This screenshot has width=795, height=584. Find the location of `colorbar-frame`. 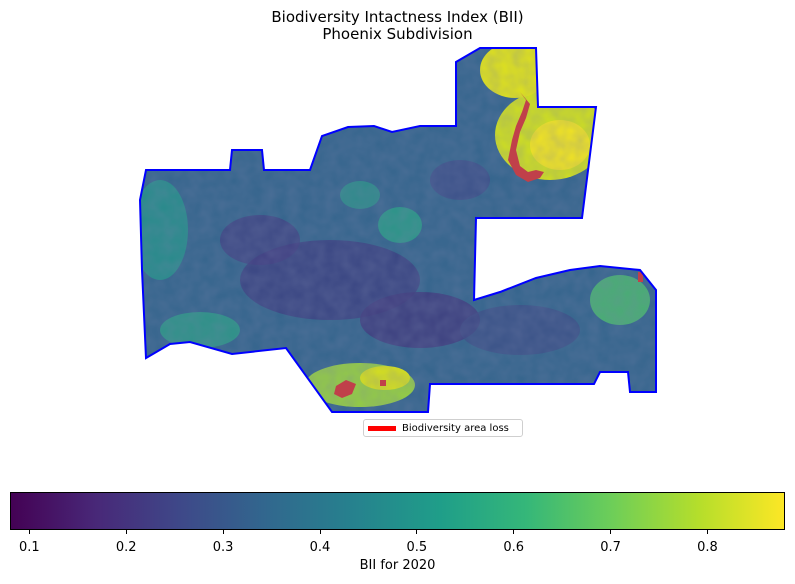

colorbar-frame is located at coordinates (397, 511).